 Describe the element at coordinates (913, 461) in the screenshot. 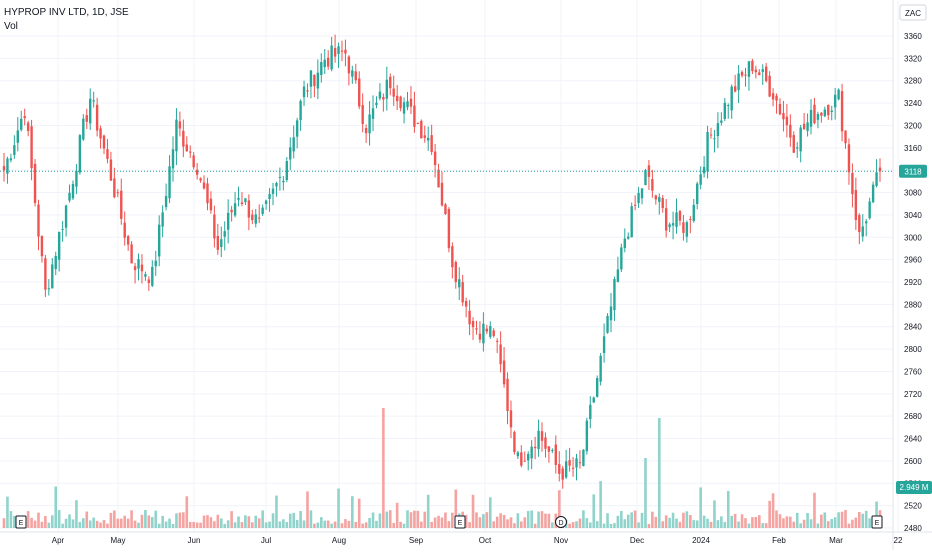

I see `y-tick-label: 2600` at that location.